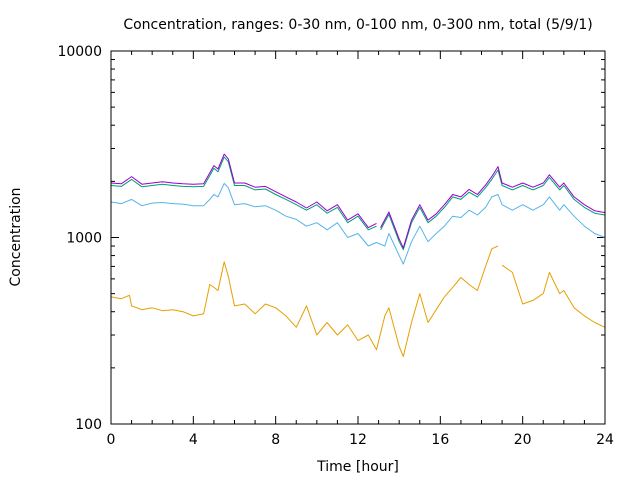 The width and height of the screenshot is (640, 480). I want to click on x-tick-label: 20, so click(523, 440).